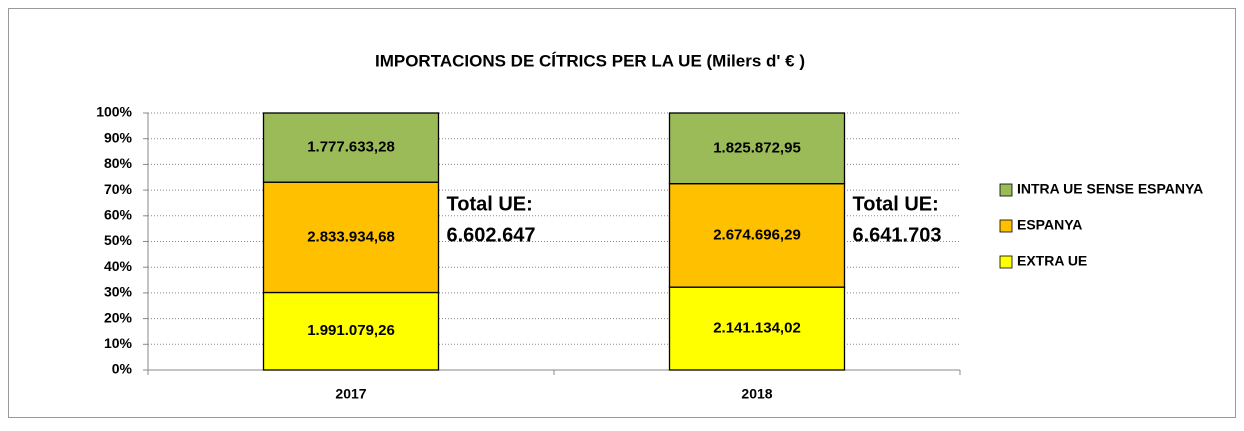 The width and height of the screenshot is (1244, 431). I want to click on data-label: 2.674.696,29, so click(757, 234).